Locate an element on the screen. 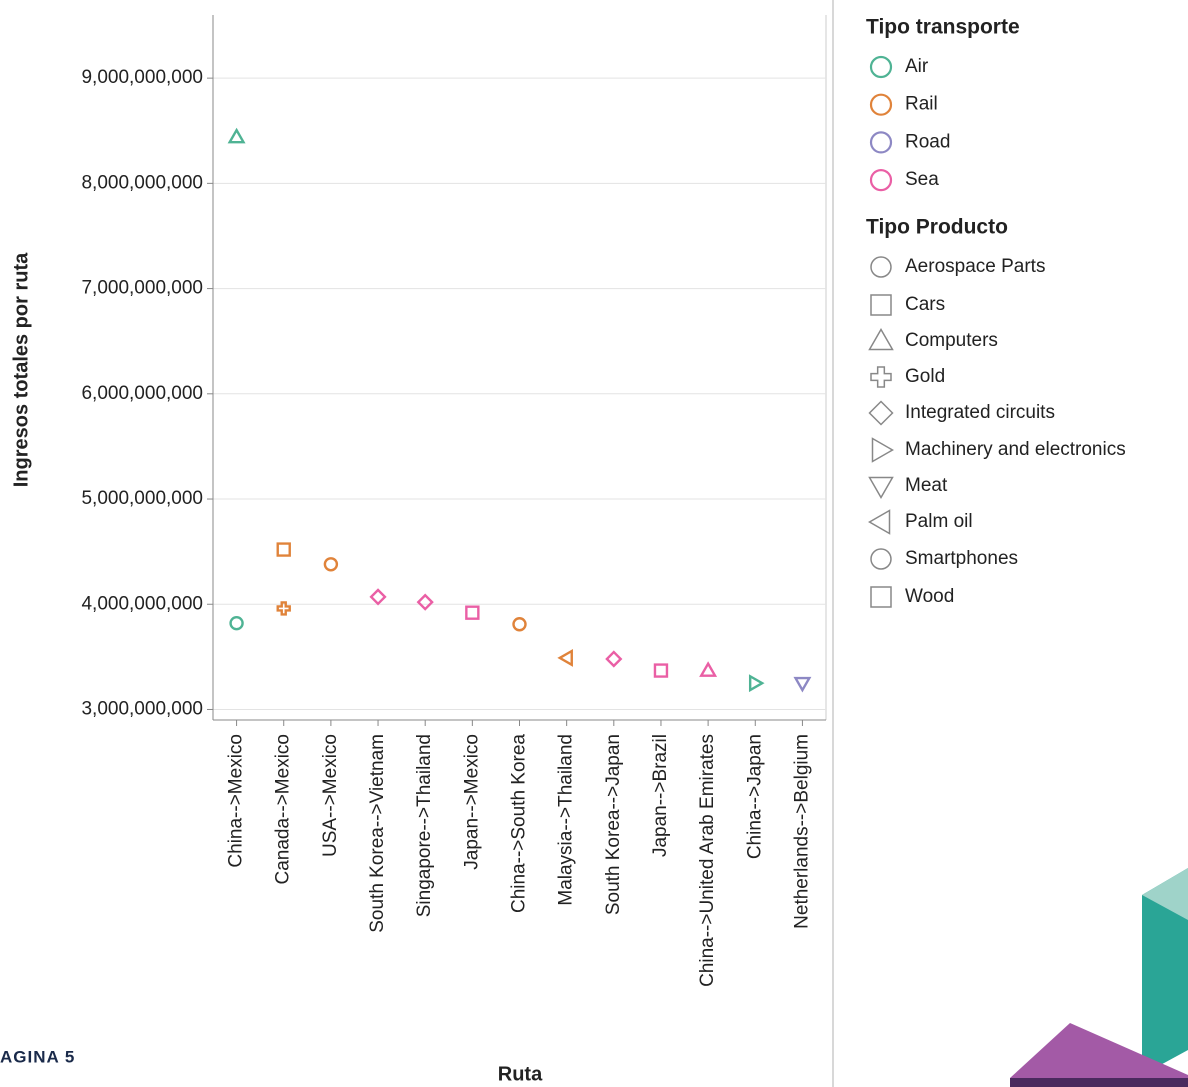 The image size is (1188, 1087). x-tick-label: China-->Japan is located at coordinates (754, 796).